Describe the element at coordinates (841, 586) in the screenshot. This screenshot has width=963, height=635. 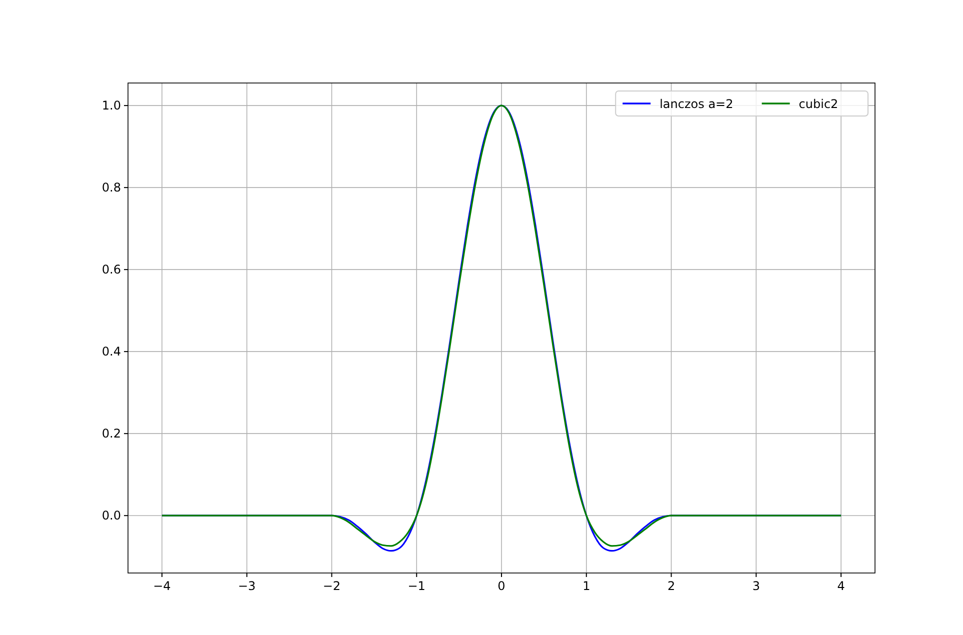
I see `x-tick-label: 4` at that location.